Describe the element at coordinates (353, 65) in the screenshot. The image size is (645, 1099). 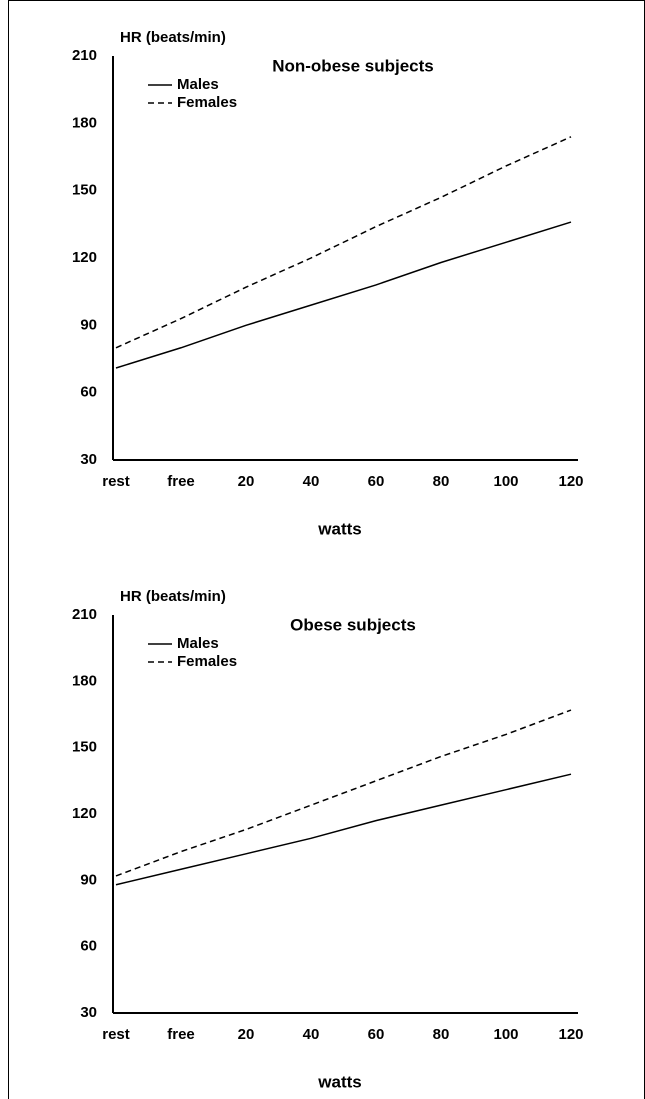
I see `chart-title: Non-obese subjects` at that location.